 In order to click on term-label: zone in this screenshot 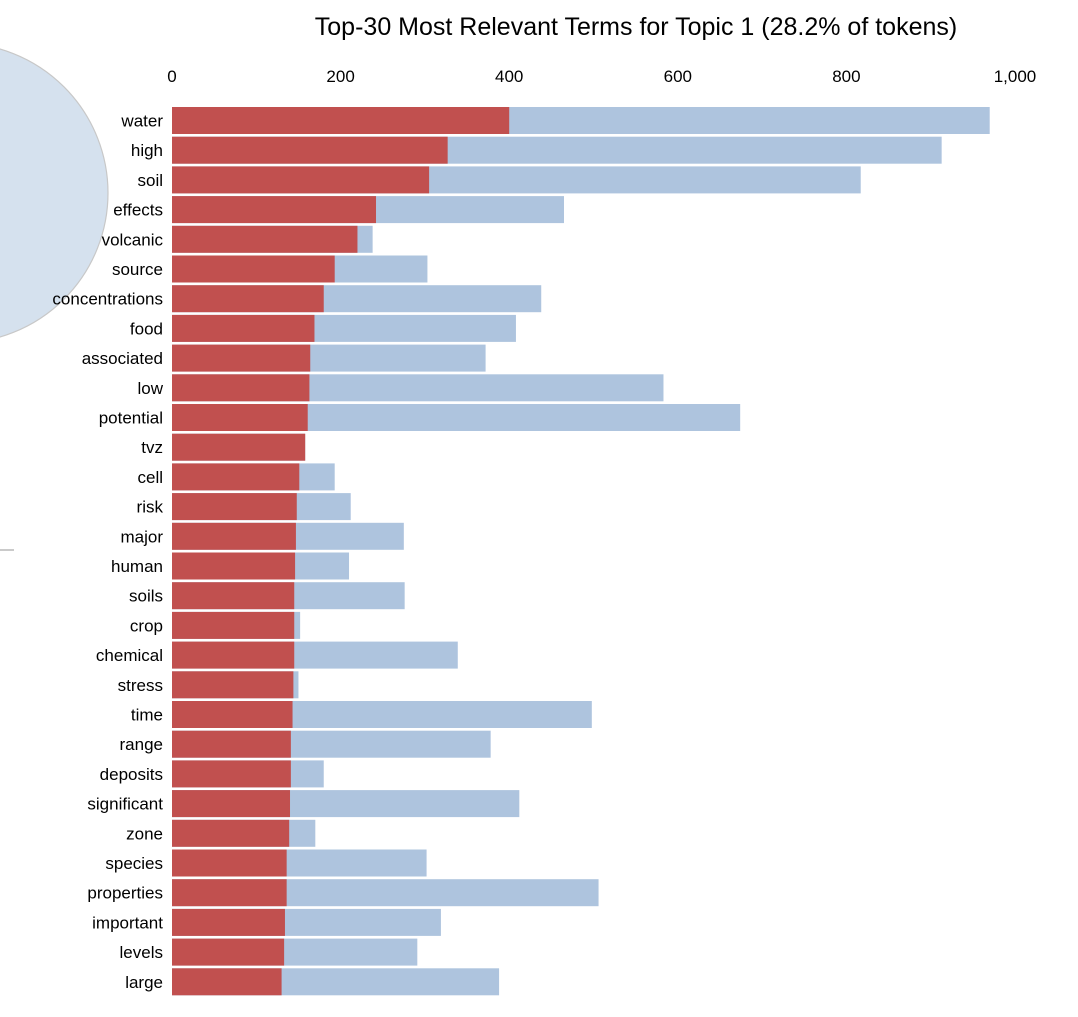, I will do `click(144, 833)`.